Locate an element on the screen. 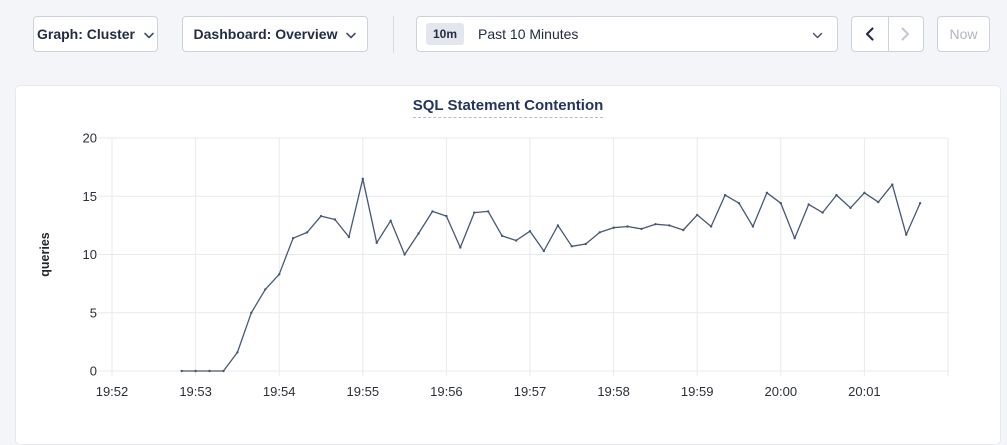 The image size is (1007, 445). x-tick-label: 19:52 is located at coordinates (112, 391).